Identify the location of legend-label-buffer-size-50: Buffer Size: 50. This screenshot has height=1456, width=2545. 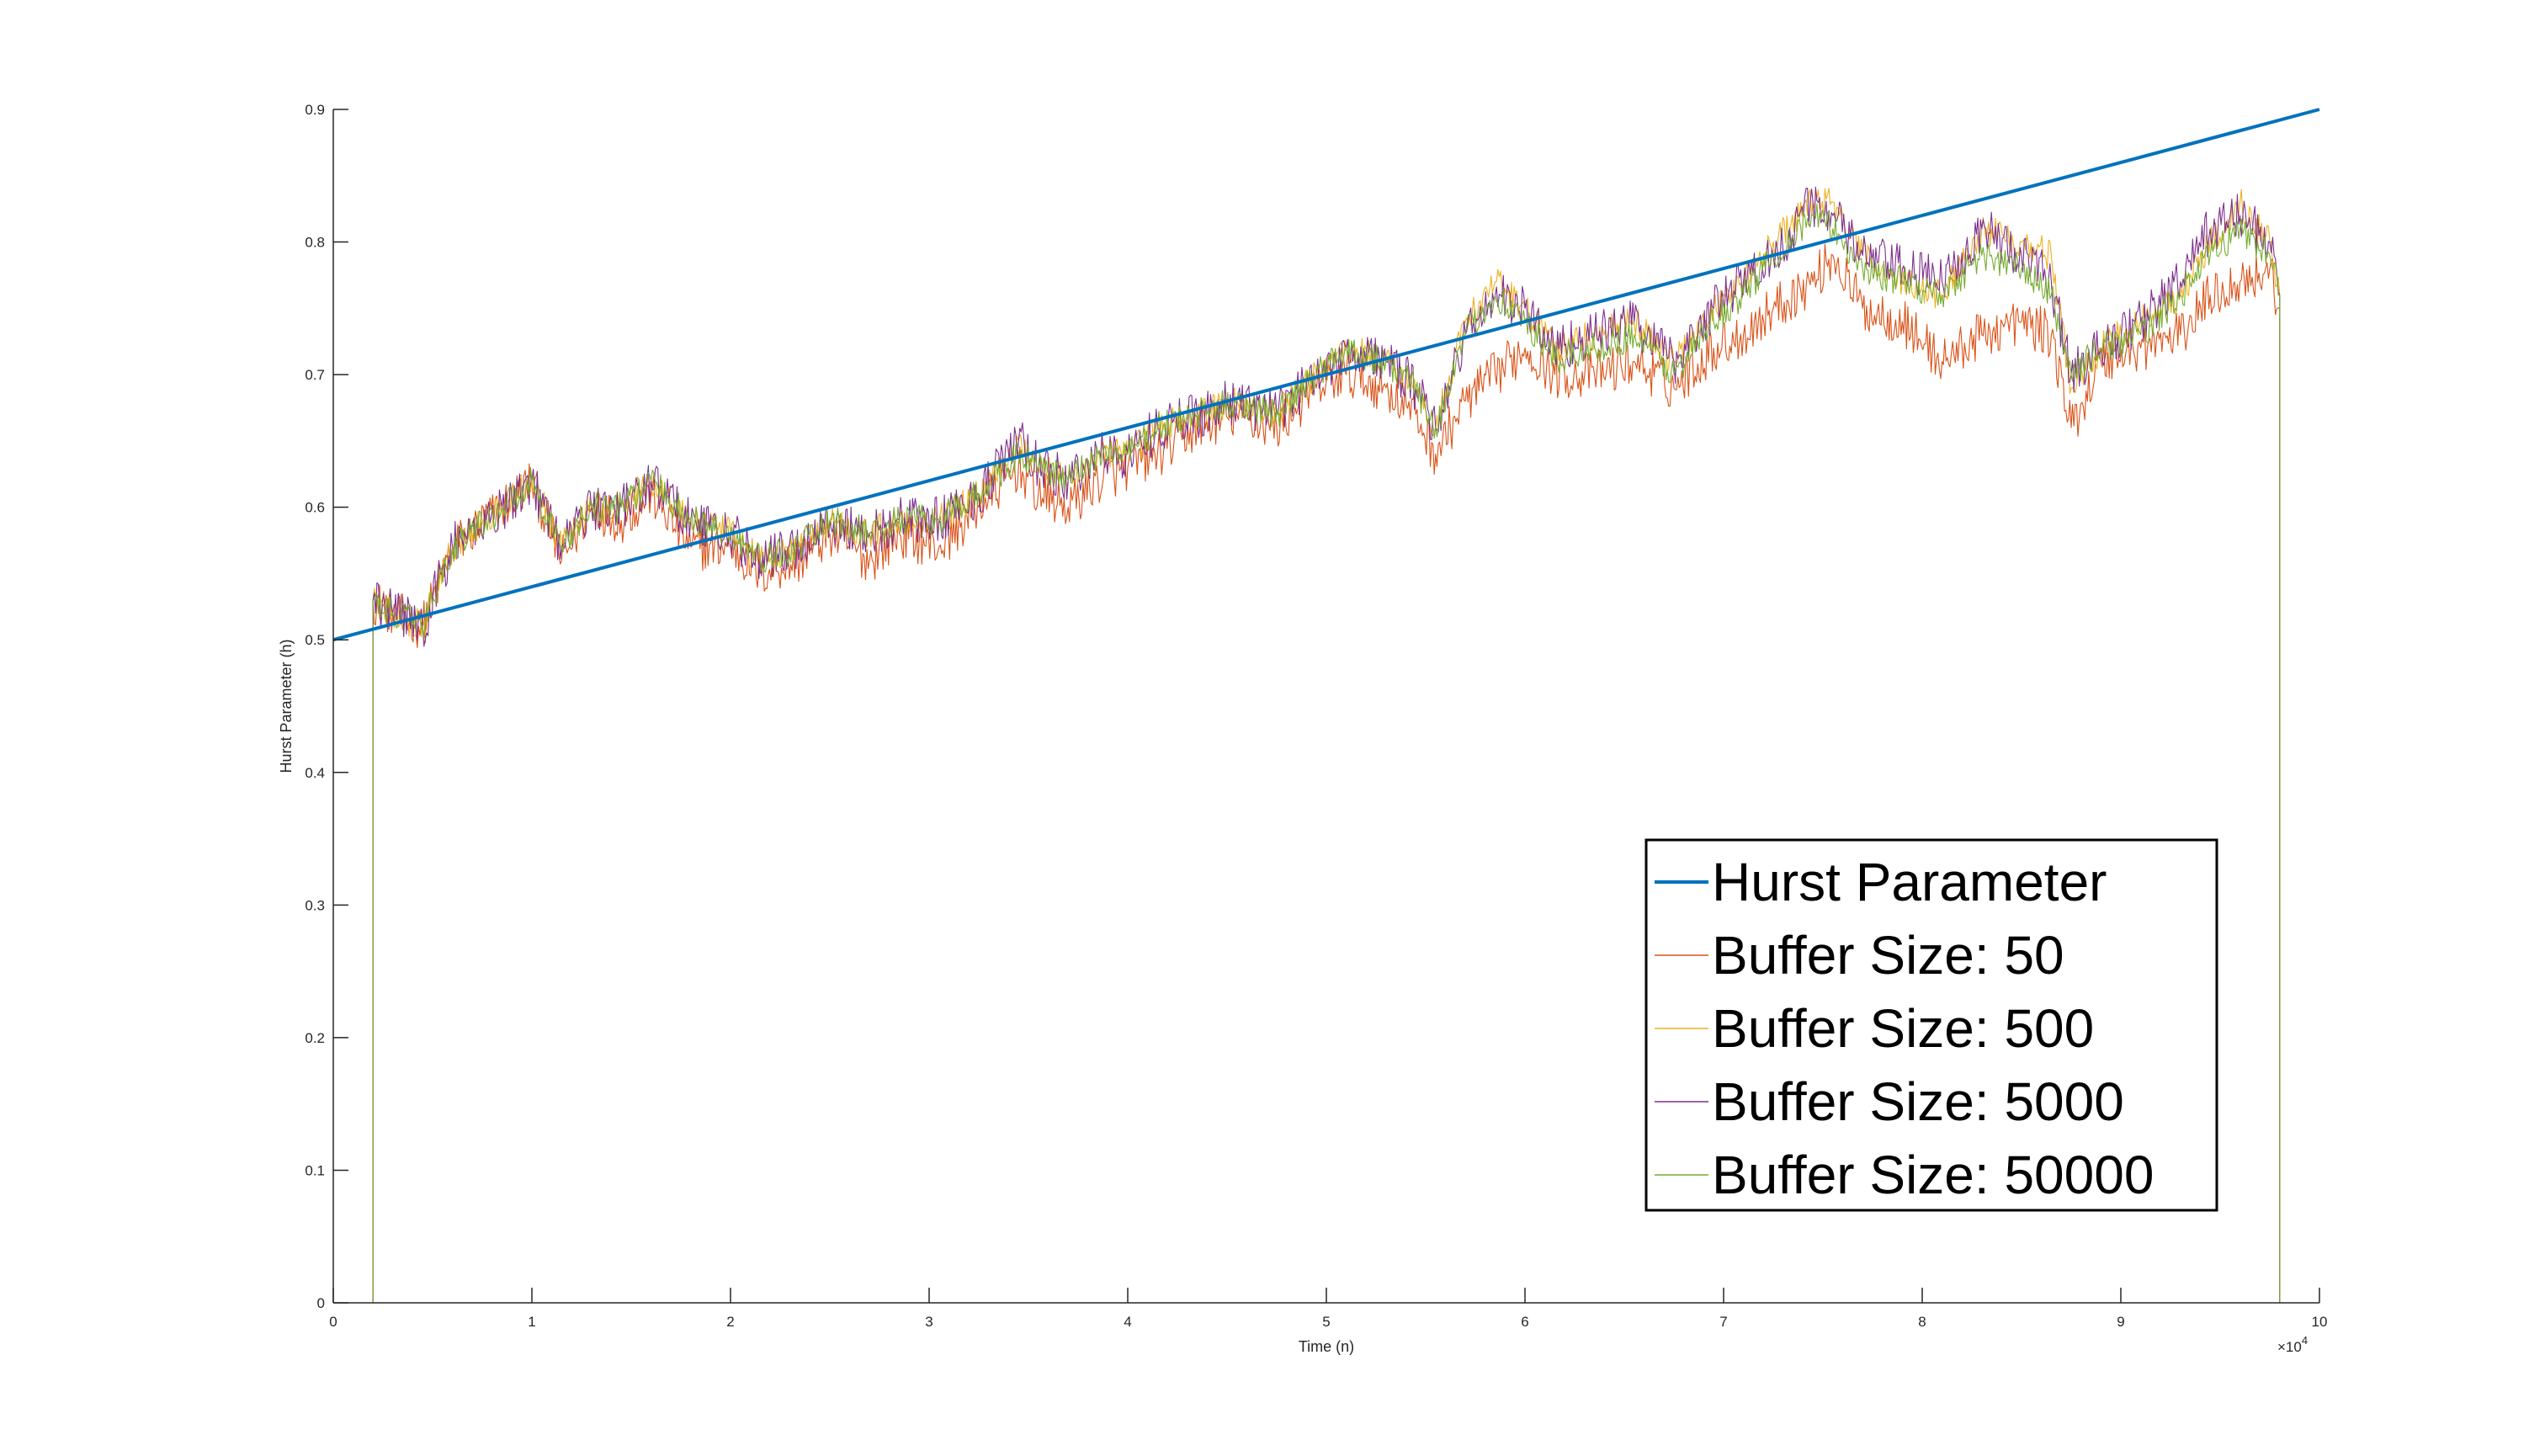
(1888, 955).